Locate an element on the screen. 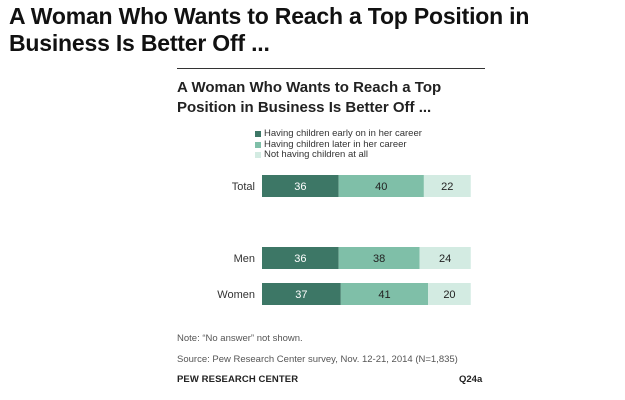 Image resolution: width=625 pixels, height=400 pixels. data-label-men-0: 36 is located at coordinates (300, 259).